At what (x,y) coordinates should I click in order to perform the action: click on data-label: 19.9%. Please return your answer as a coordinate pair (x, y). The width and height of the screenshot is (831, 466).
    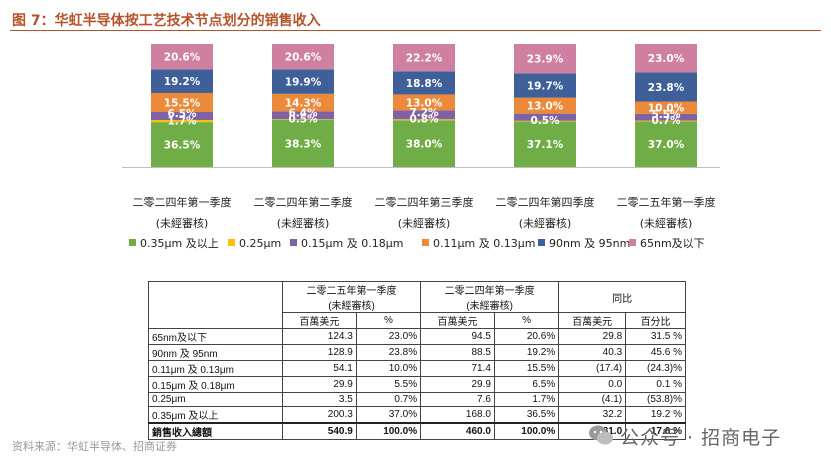
    Looking at the image, I should click on (303, 83).